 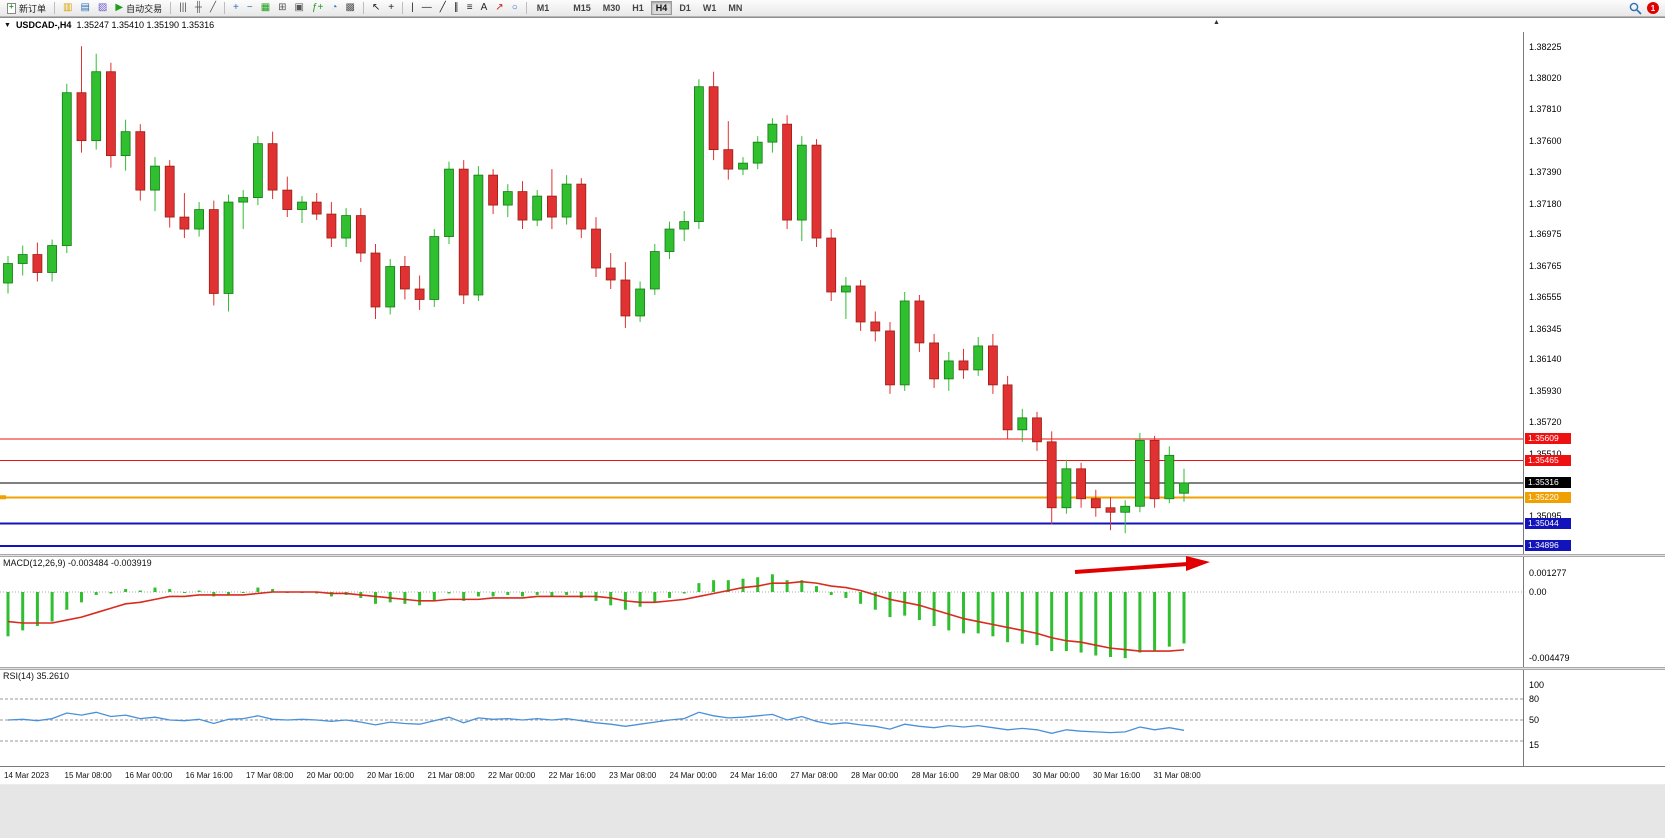 I want to click on autotrading-button: ▶ 自动交易, so click(x=138, y=8).